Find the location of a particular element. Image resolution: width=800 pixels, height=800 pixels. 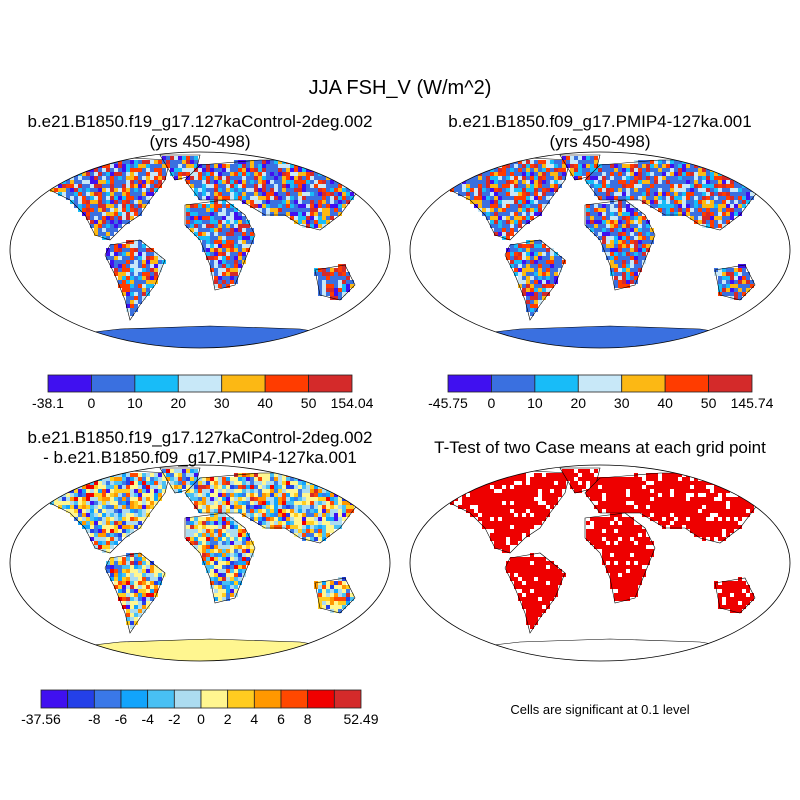

main-title: JJA FSH_V (W/m^2) is located at coordinates (400, 88).